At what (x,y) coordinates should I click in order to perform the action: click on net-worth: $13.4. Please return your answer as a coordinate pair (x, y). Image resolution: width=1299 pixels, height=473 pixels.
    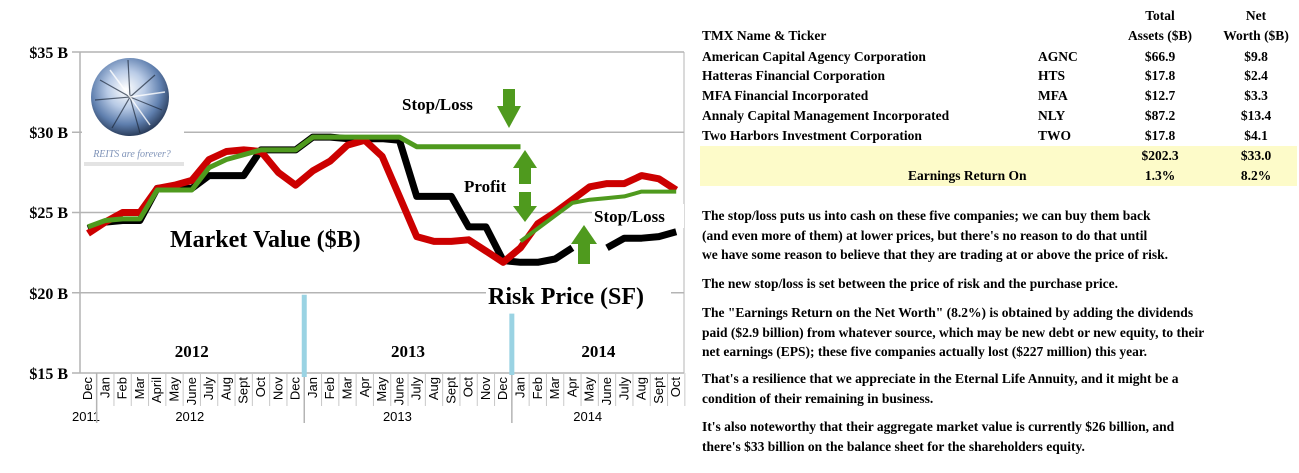
    Looking at the image, I should click on (1256, 115).